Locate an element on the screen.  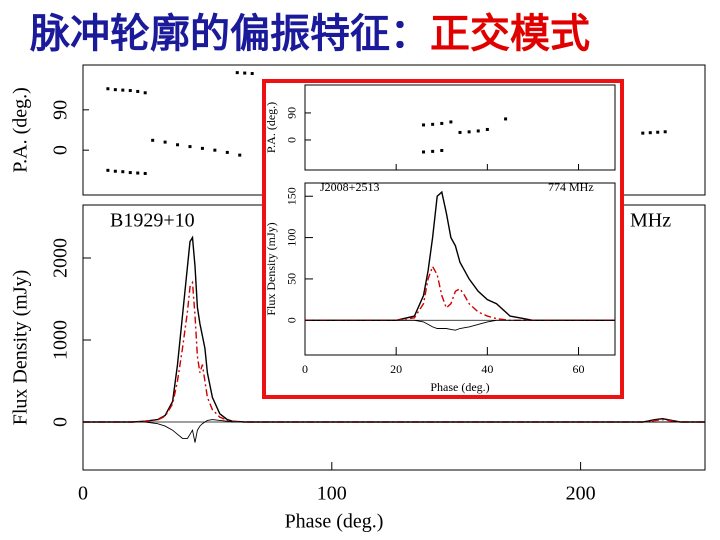
slide-title: 脉冲轮廓的偏振特征：正交模式 is located at coordinates (310, 34).